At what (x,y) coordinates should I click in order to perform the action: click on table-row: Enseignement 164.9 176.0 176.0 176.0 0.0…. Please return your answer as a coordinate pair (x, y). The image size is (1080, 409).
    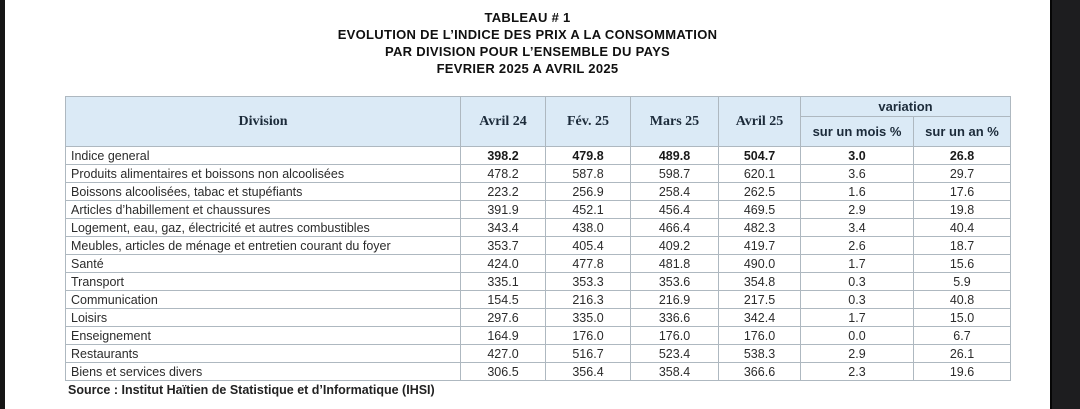
    Looking at the image, I should click on (538, 335).